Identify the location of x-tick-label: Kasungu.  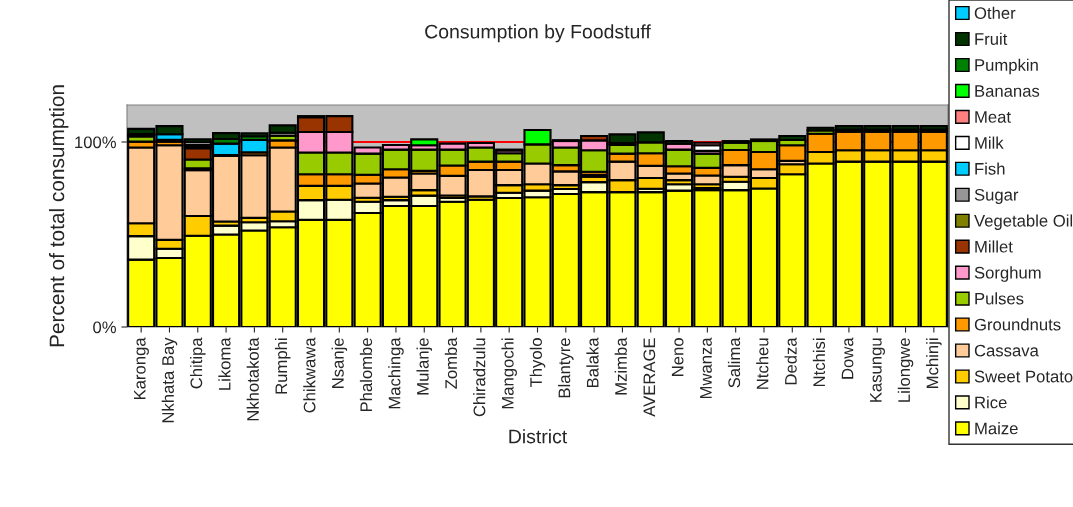
(877, 370).